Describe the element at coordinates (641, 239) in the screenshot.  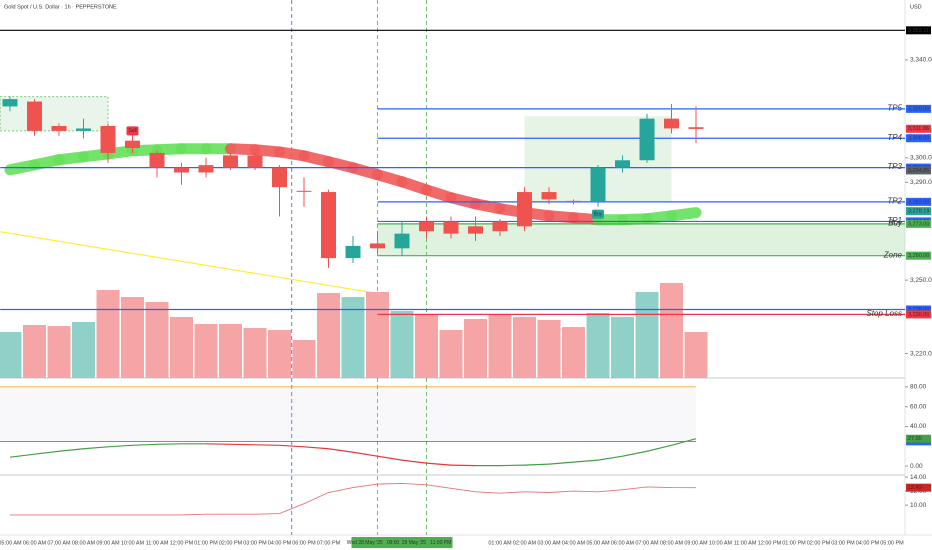
I see `buy-zone` at that location.